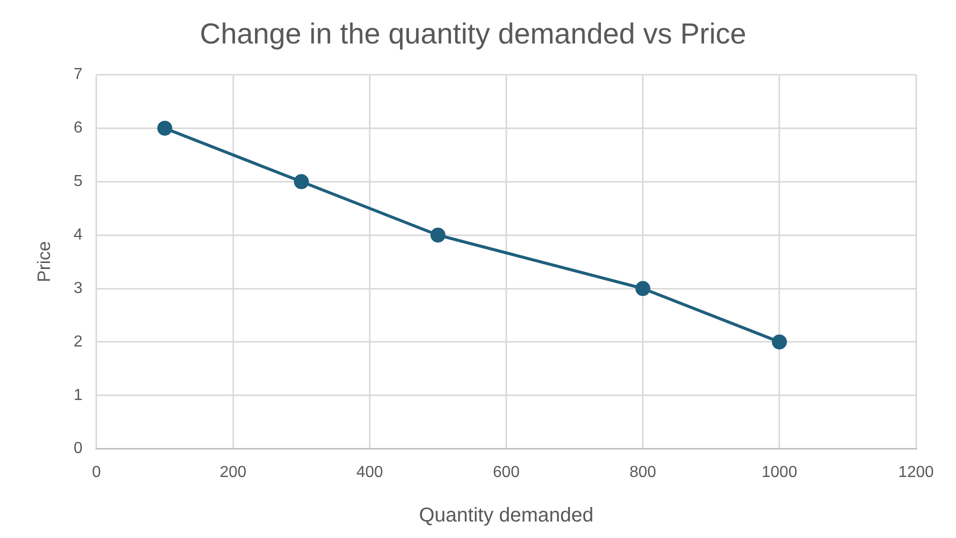 The width and height of the screenshot is (956, 538). What do you see at coordinates (78, 449) in the screenshot?
I see `y-tick-label: 0` at bounding box center [78, 449].